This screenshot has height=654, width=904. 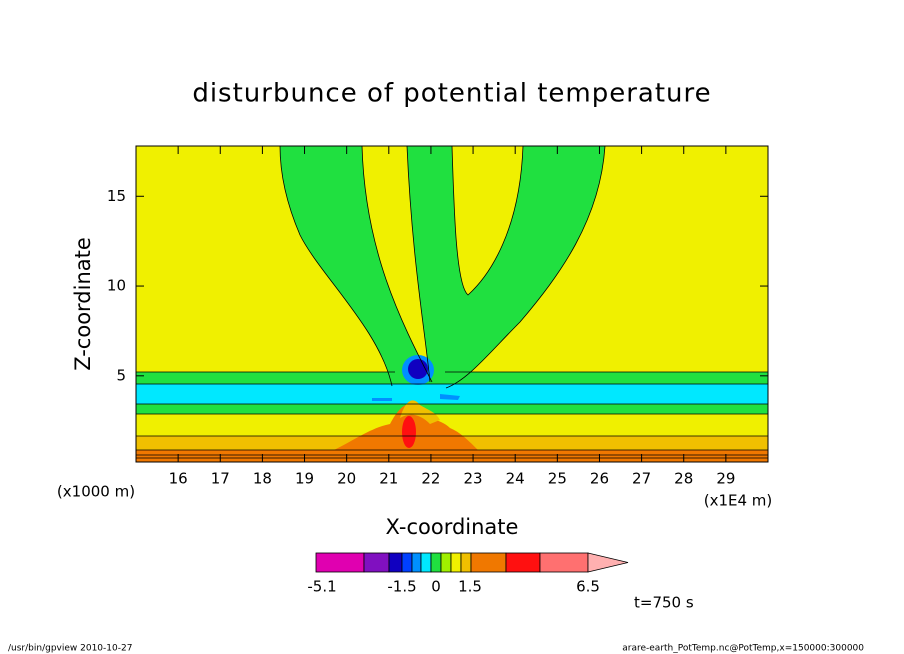 What do you see at coordinates (262, 479) in the screenshot?
I see `x-tick-label: 18` at bounding box center [262, 479].